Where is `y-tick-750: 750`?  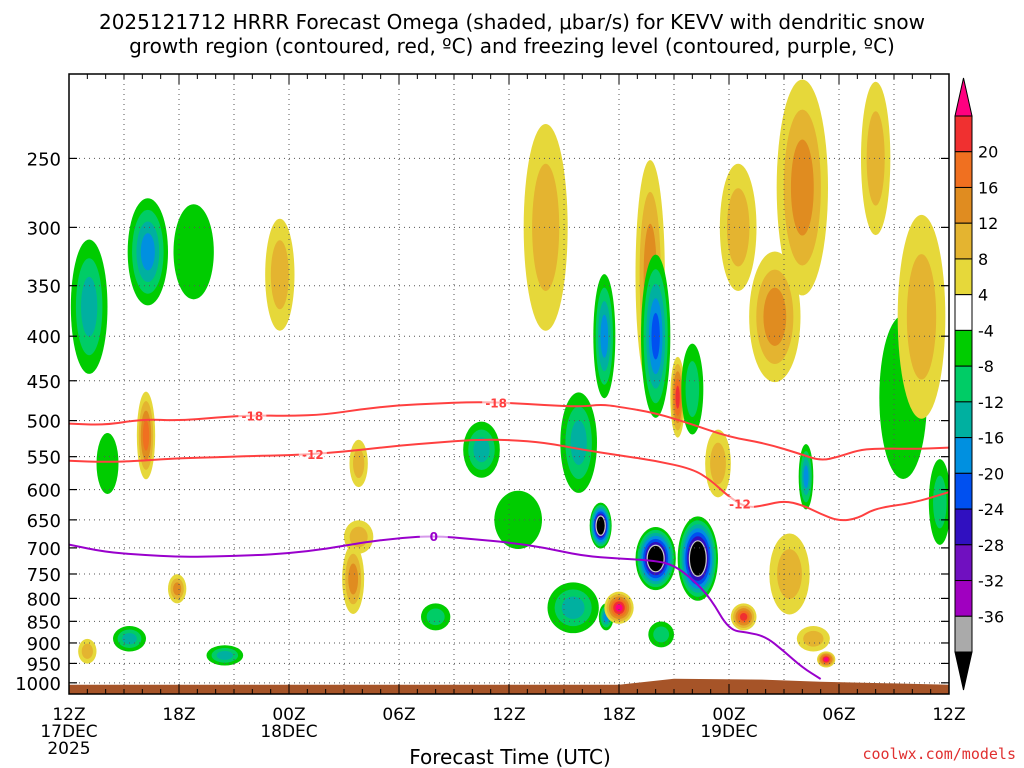 y-tick-750: 750 is located at coordinates (44, 575).